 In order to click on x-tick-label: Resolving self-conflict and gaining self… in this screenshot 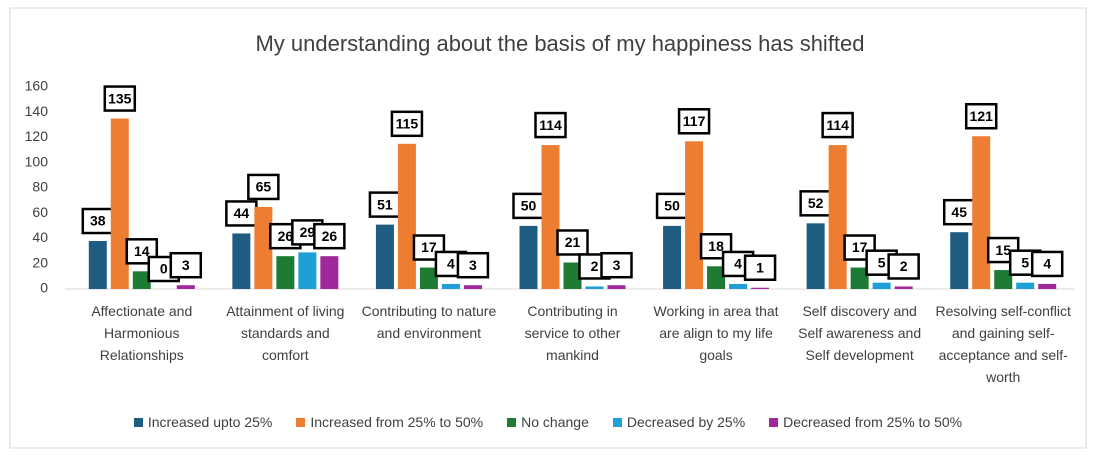, I will do `click(1003, 344)`.